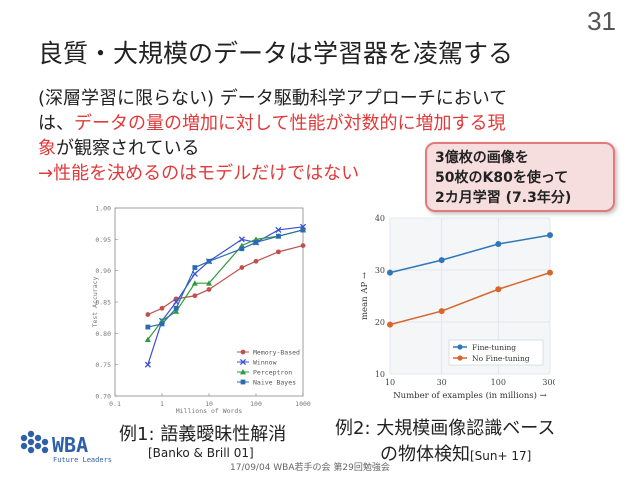  I want to click on legend-box, so click(496, 352).